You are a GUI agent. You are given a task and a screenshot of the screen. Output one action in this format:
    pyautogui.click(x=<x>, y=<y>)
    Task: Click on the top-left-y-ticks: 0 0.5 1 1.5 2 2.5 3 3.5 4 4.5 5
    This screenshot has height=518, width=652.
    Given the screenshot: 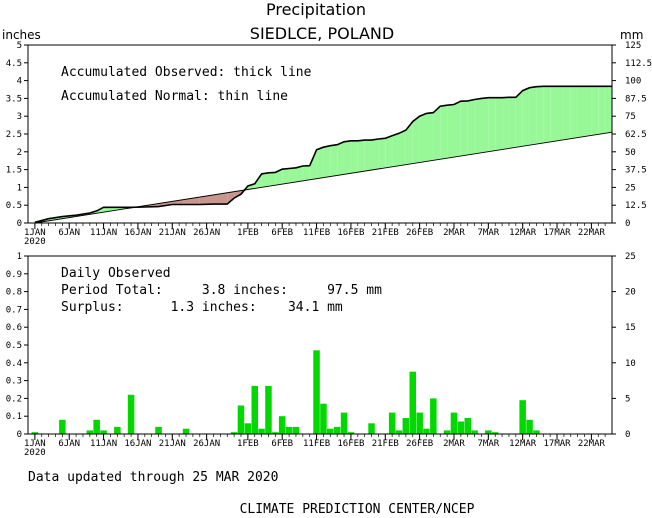 What is the action you would take?
    pyautogui.click(x=17, y=135)
    